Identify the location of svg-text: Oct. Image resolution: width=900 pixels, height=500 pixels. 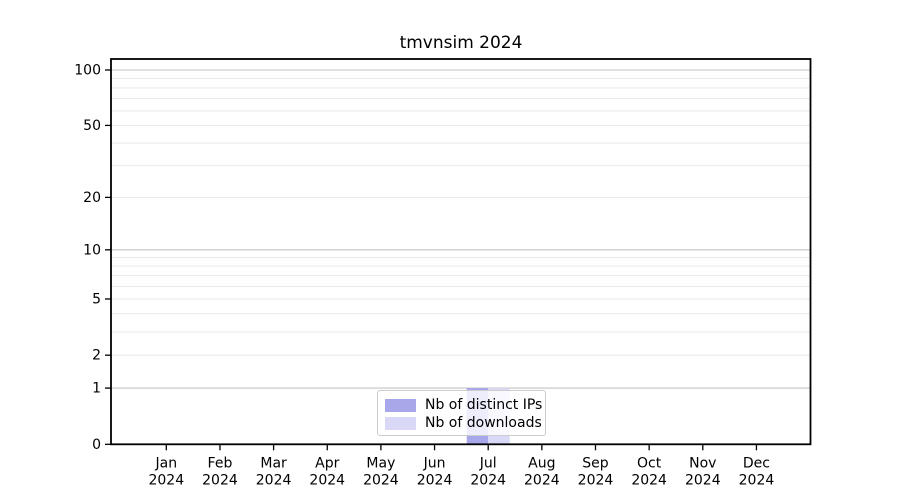
(649, 463).